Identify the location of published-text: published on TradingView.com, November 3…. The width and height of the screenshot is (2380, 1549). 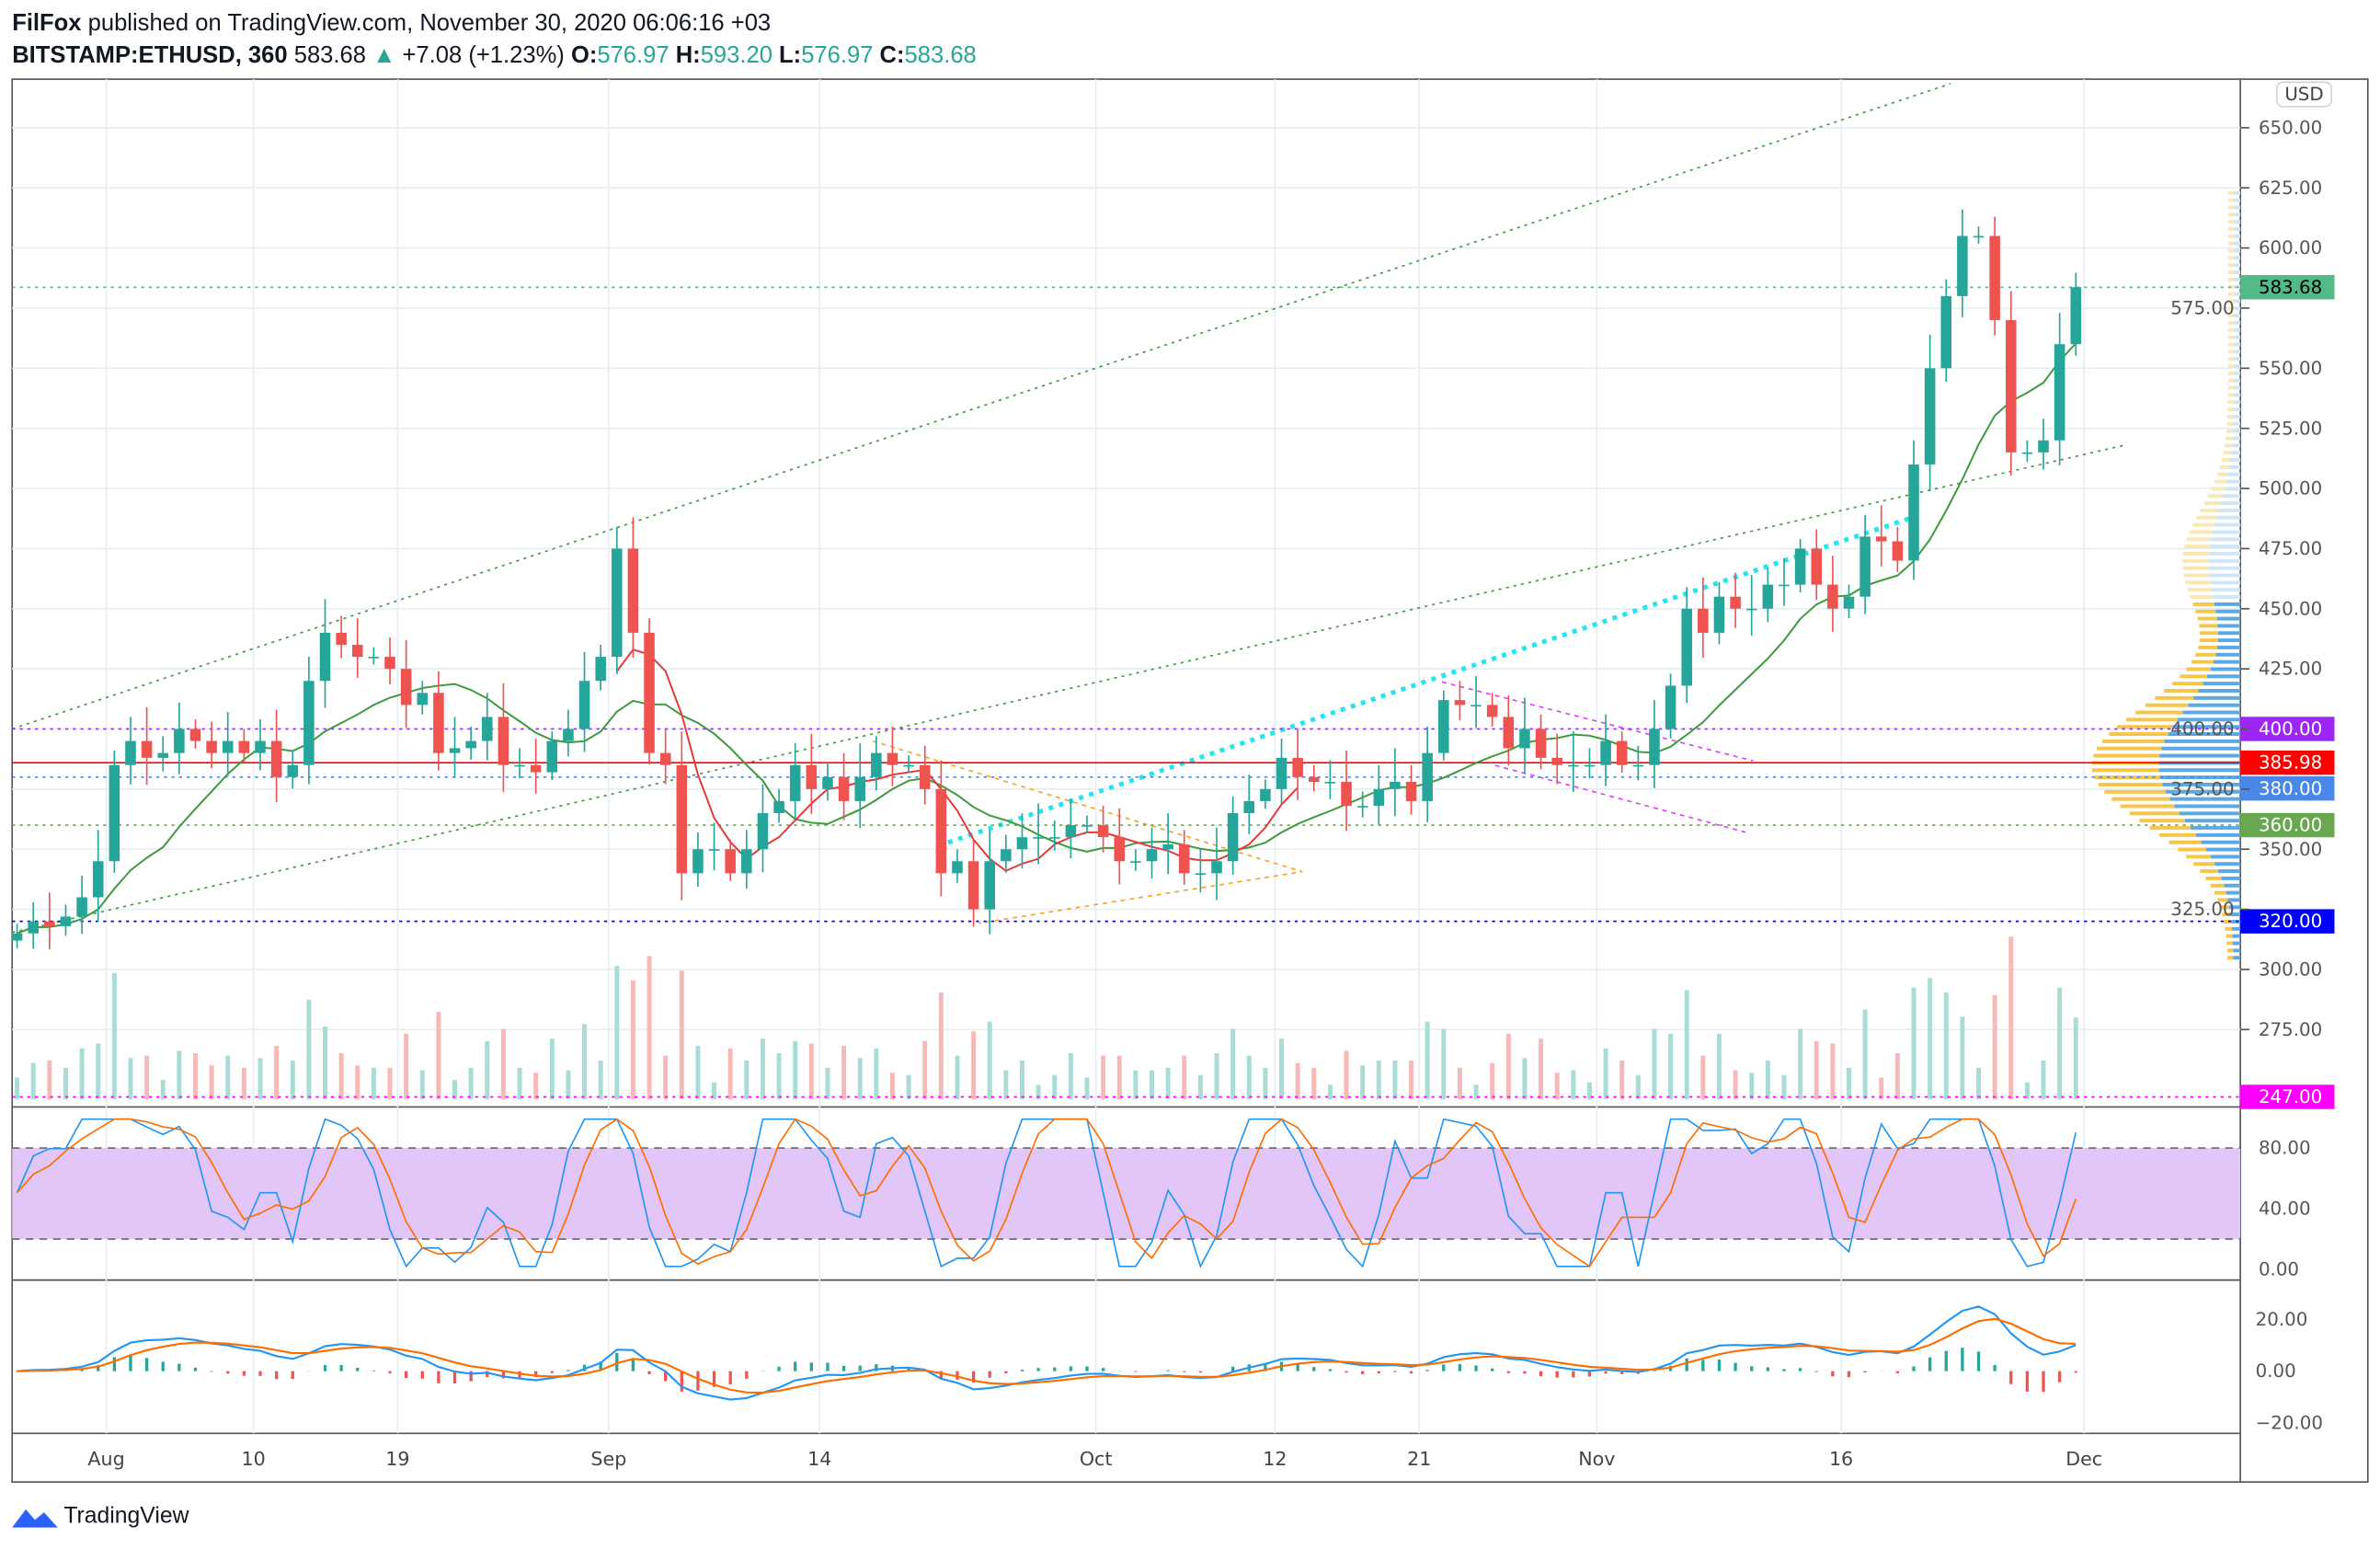
(430, 23).